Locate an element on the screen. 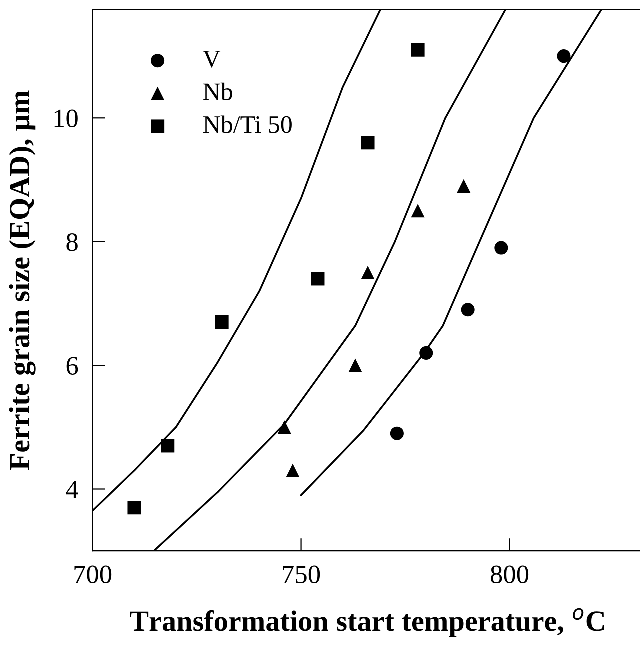  legend-label: V is located at coordinates (212, 59).